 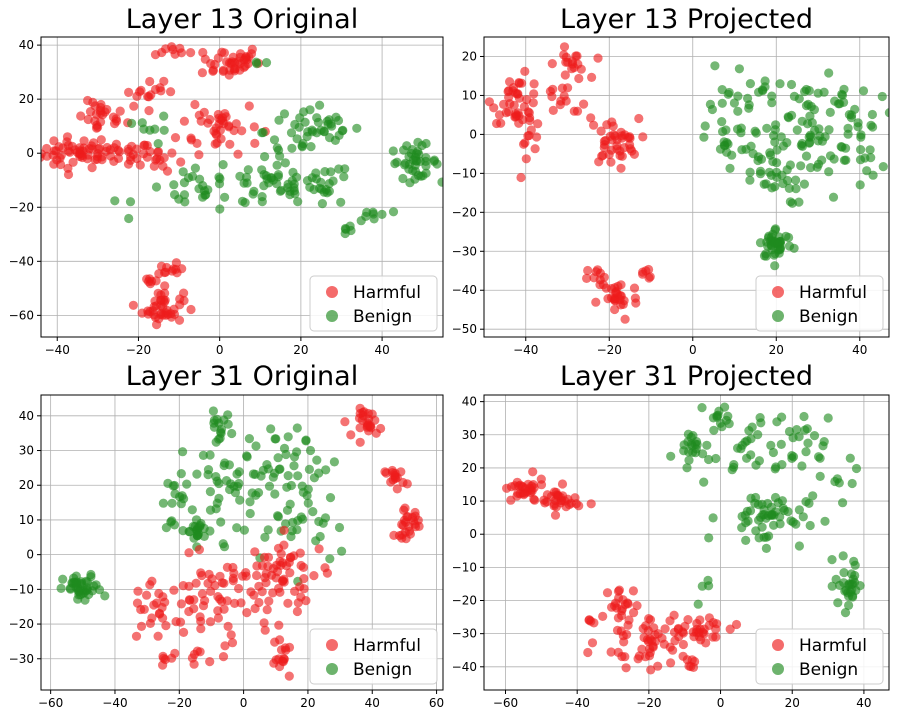 I want to click on y-tick-label: −40, so click(x=464, y=667).